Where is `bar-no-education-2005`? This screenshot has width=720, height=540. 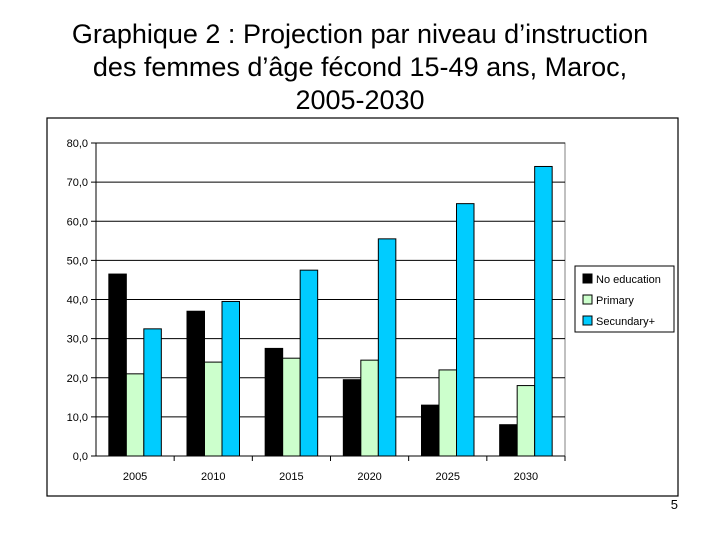 bar-no-education-2005 is located at coordinates (117, 365).